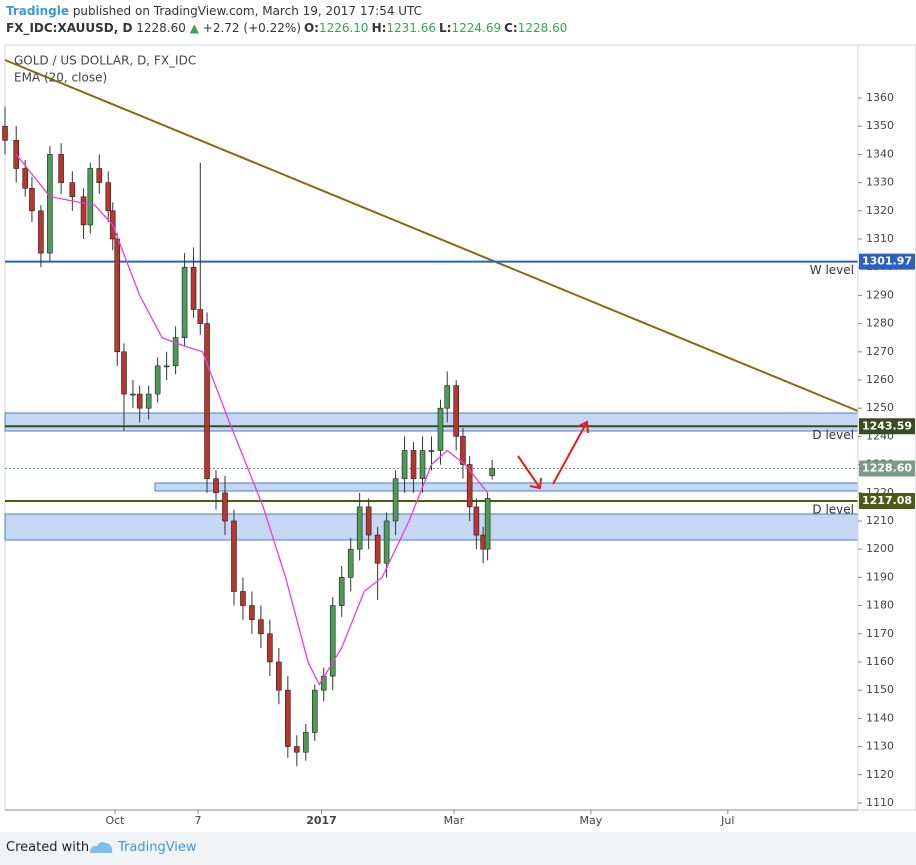  Describe the element at coordinates (458, 848) in the screenshot. I see `footer: Created with TradingView` at that location.